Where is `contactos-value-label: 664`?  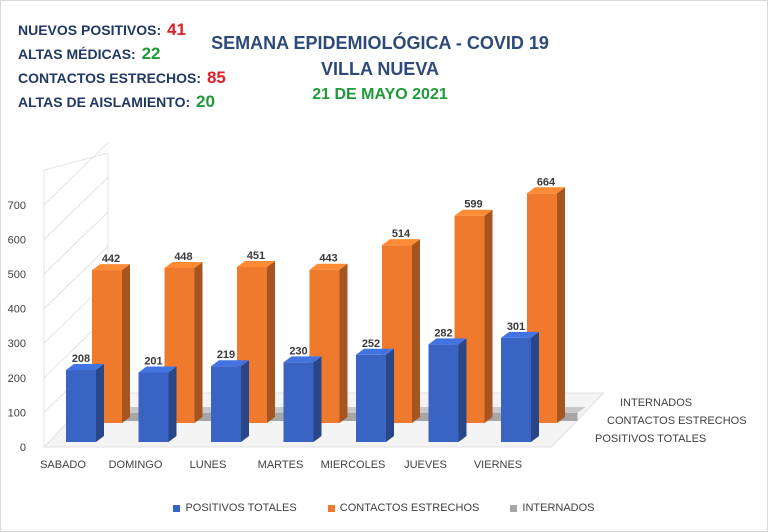 contactos-value-label: 664 is located at coordinates (546, 182).